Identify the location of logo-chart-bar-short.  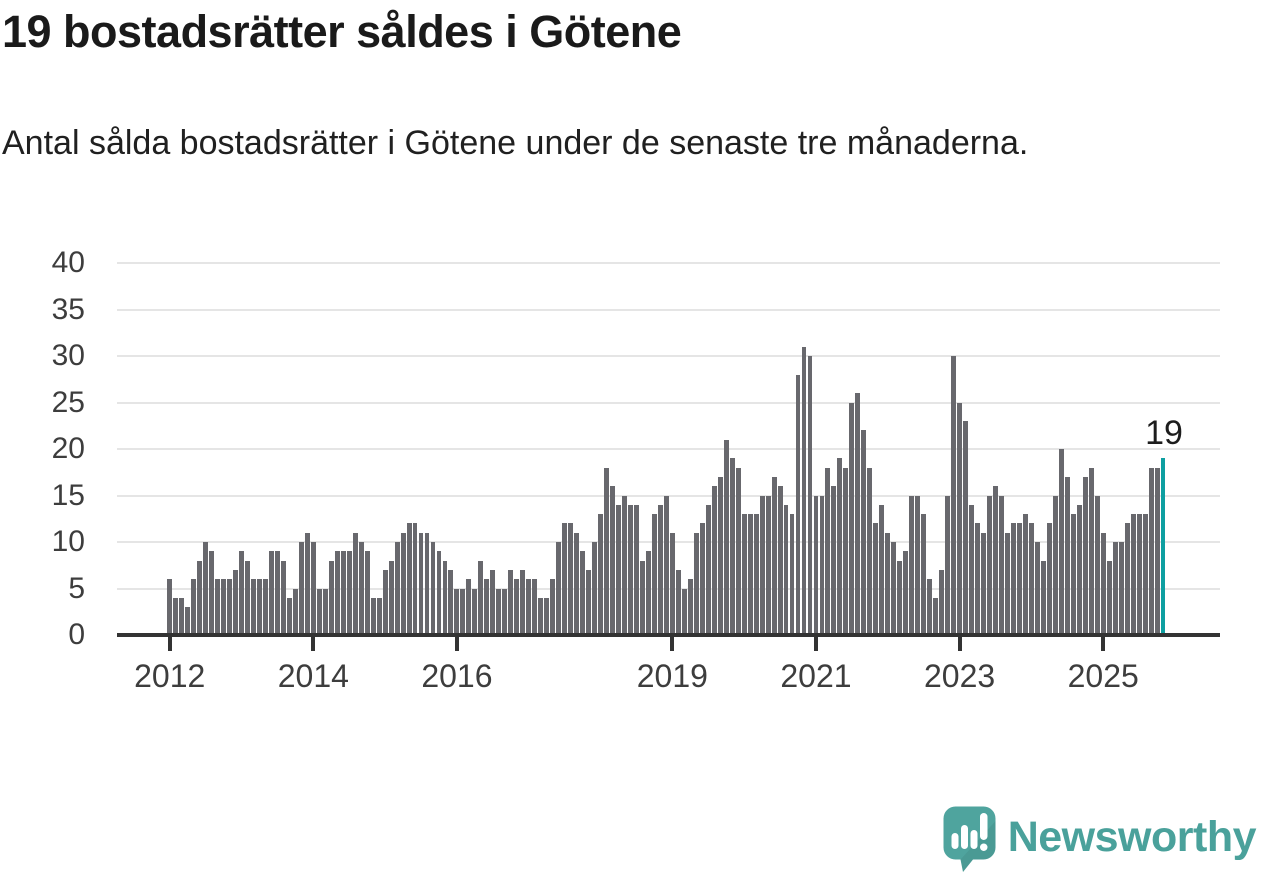
(955, 841).